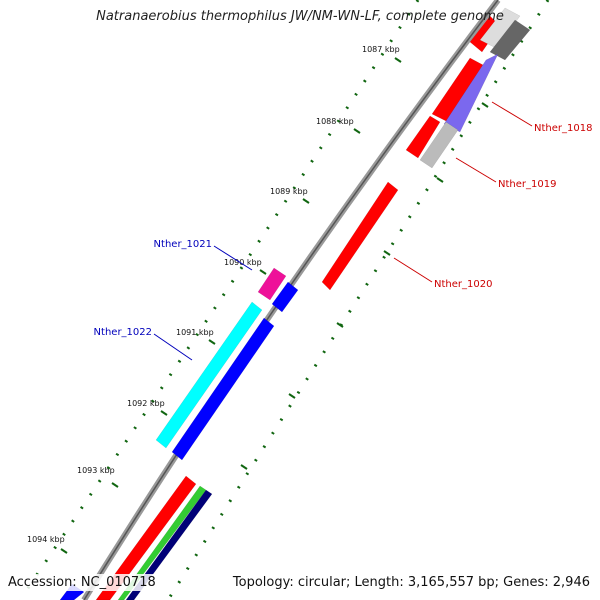  Describe the element at coordinates (463, 284) in the screenshot. I see `gene-label-nther-1020: Nther_1020` at that location.